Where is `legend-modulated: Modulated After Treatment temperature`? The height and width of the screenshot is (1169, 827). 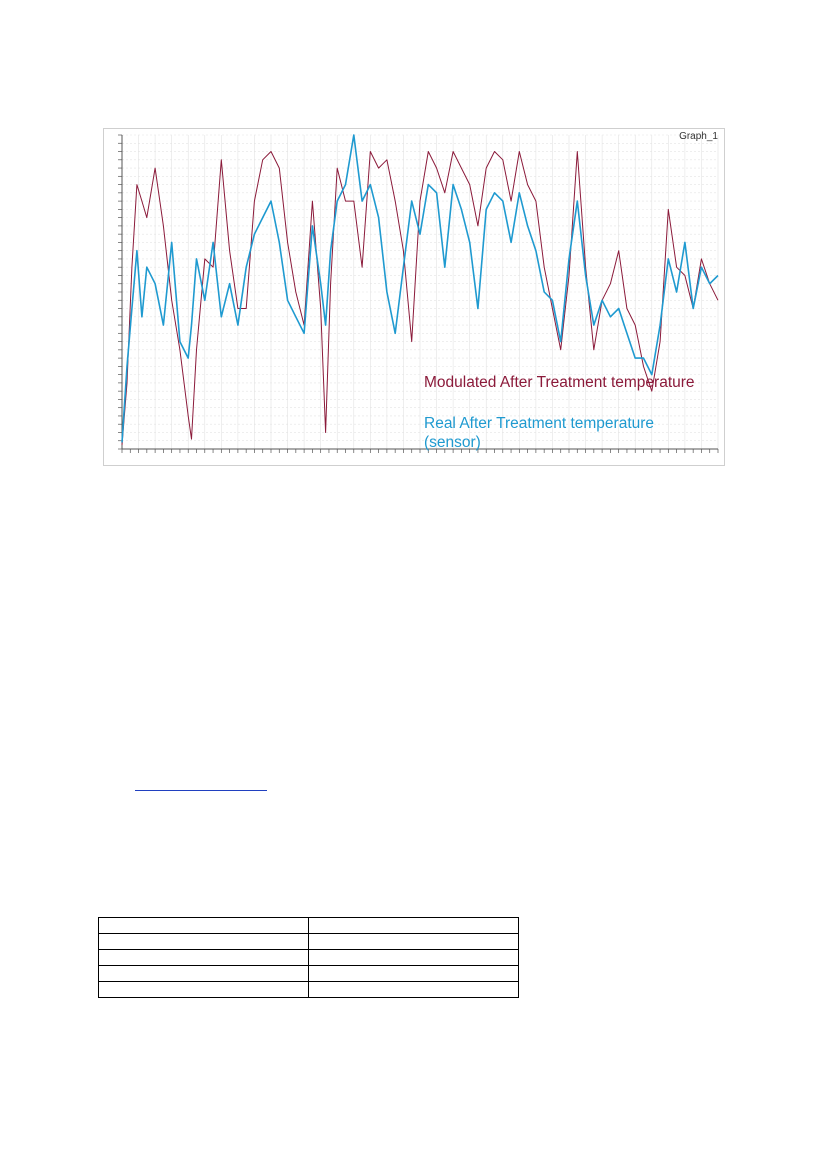 legend-modulated: Modulated After Treatment temperature is located at coordinates (559, 382).